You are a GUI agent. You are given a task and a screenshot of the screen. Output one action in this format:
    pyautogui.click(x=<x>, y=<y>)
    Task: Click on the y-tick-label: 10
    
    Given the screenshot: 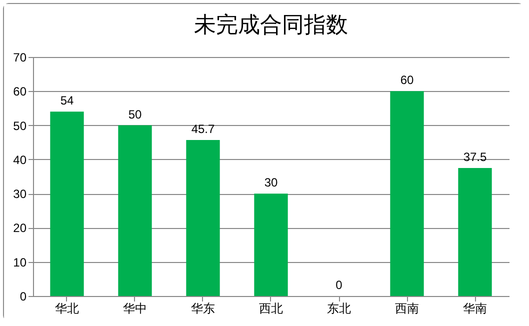 What is the action you would take?
    pyautogui.click(x=20, y=262)
    